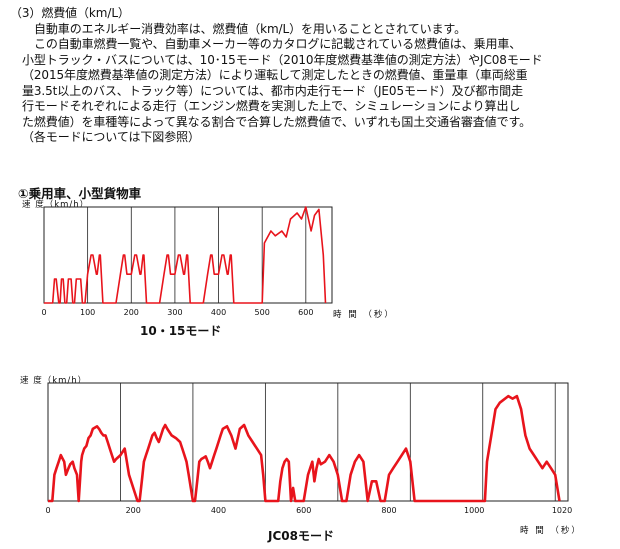 This screenshot has width=620, height=549. Describe the element at coordinates (562, 510) in the screenshot. I see `x-tick-label: 1020` at that location.